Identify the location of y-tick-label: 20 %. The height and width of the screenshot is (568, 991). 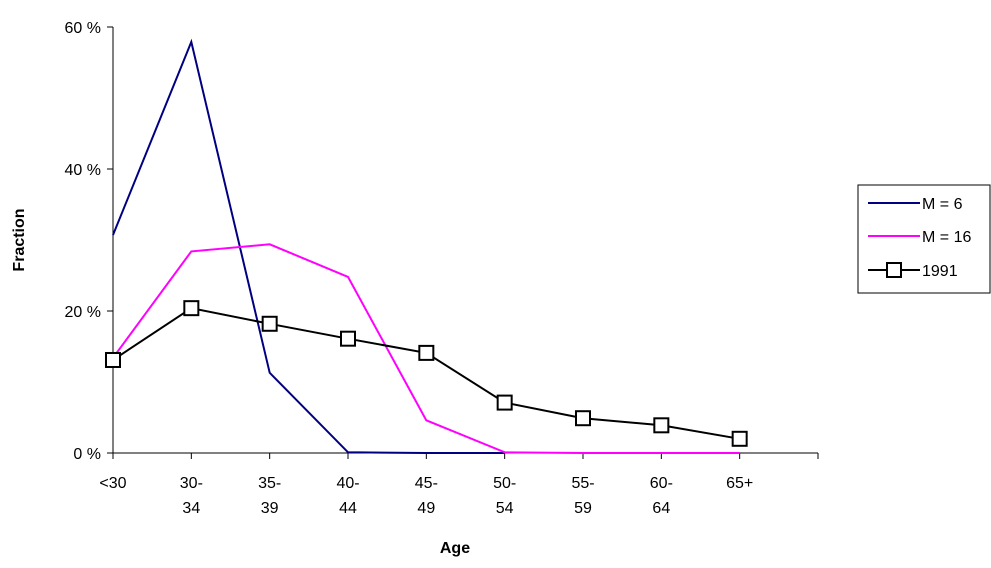
(83, 312).